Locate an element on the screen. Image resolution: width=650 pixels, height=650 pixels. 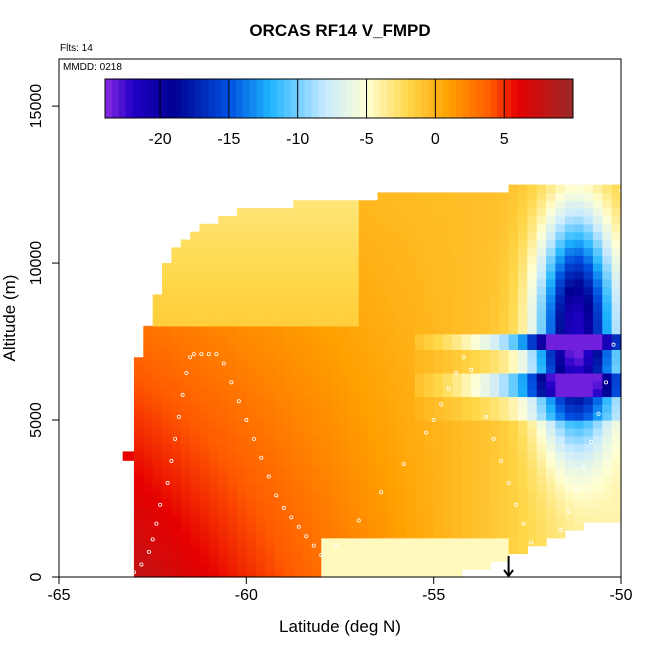
colorbar-segment is located at coordinates (521, 98).